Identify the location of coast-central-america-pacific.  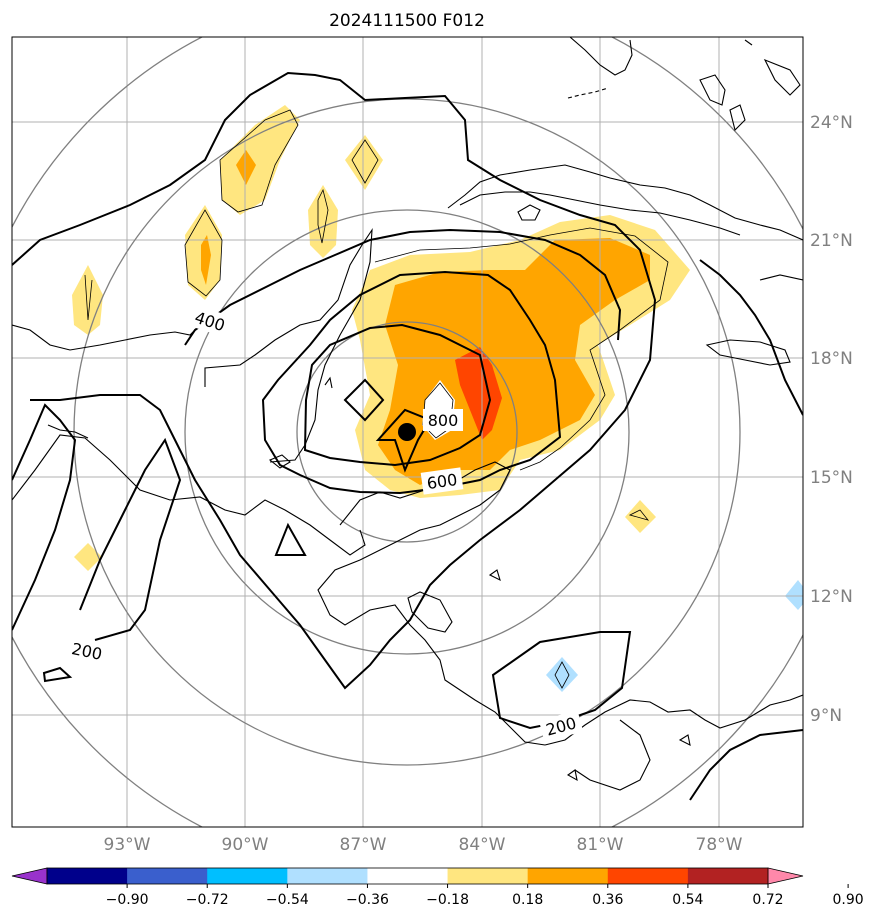
(189, 495).